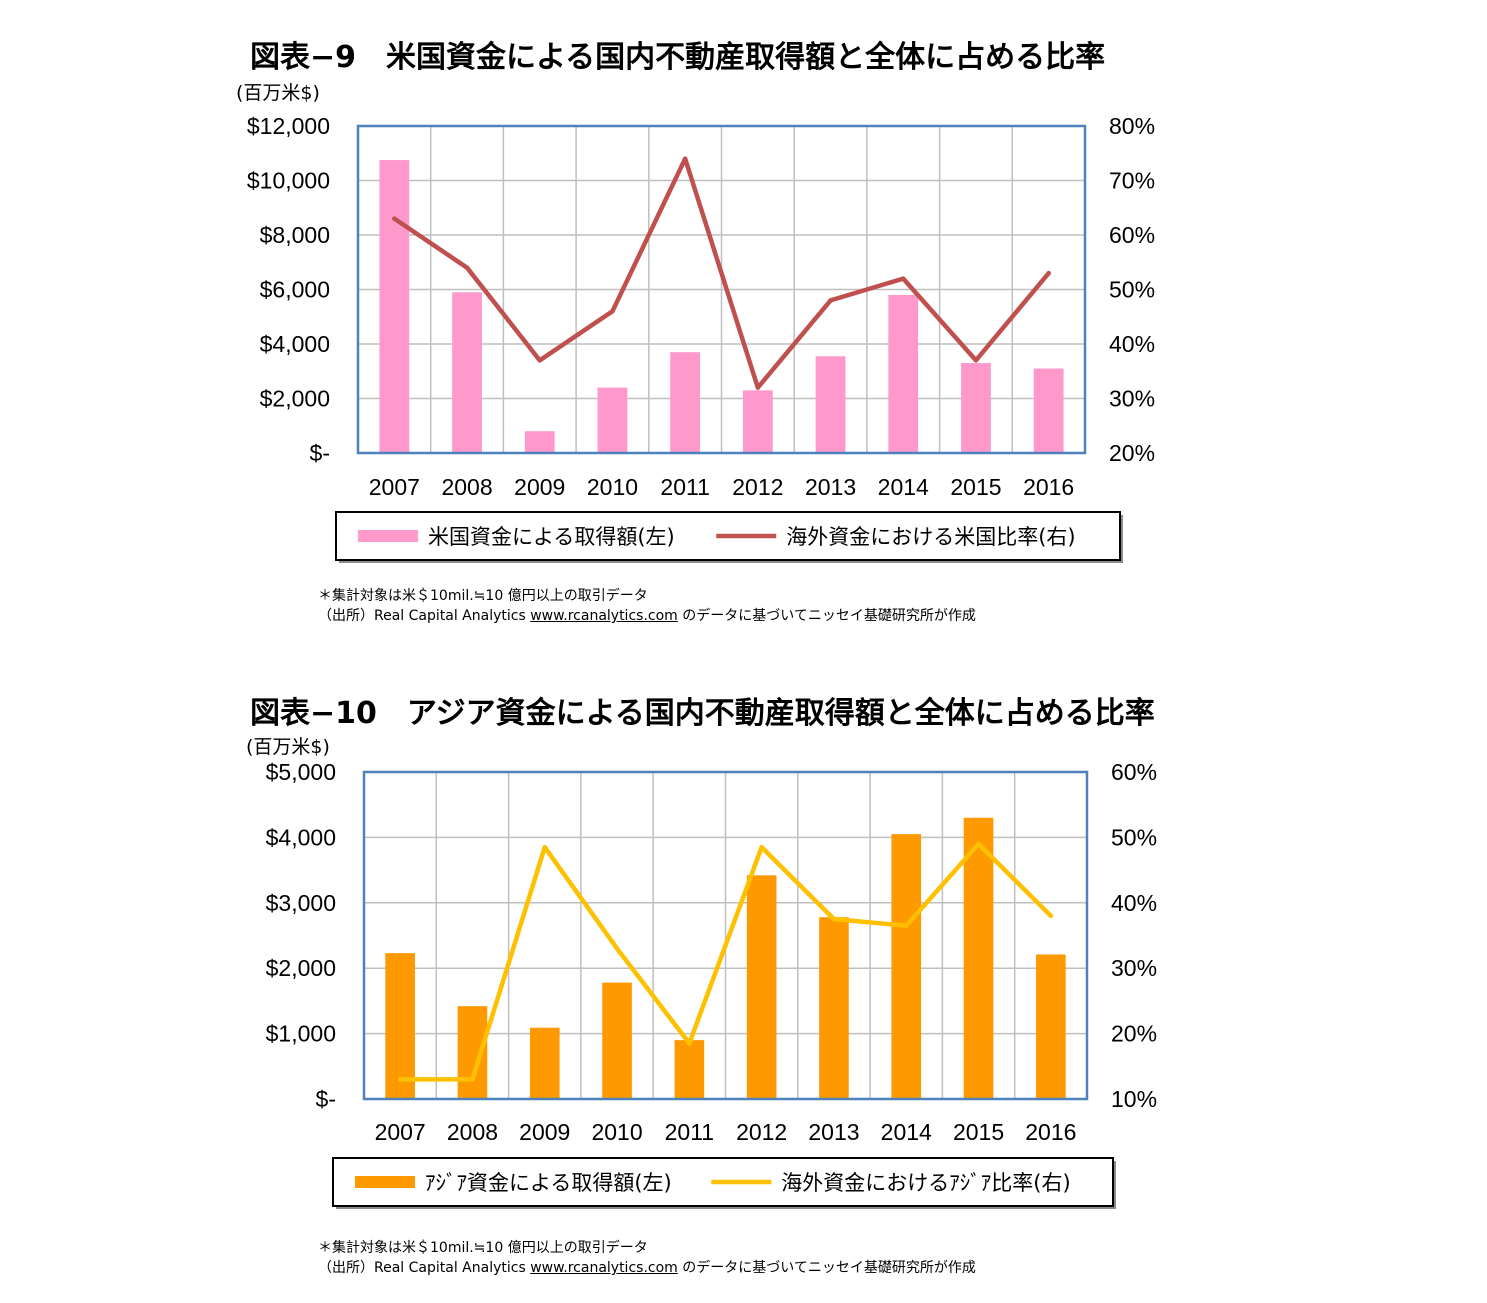  I want to click on x-axis-tick-label: 2012, so click(757, 487).